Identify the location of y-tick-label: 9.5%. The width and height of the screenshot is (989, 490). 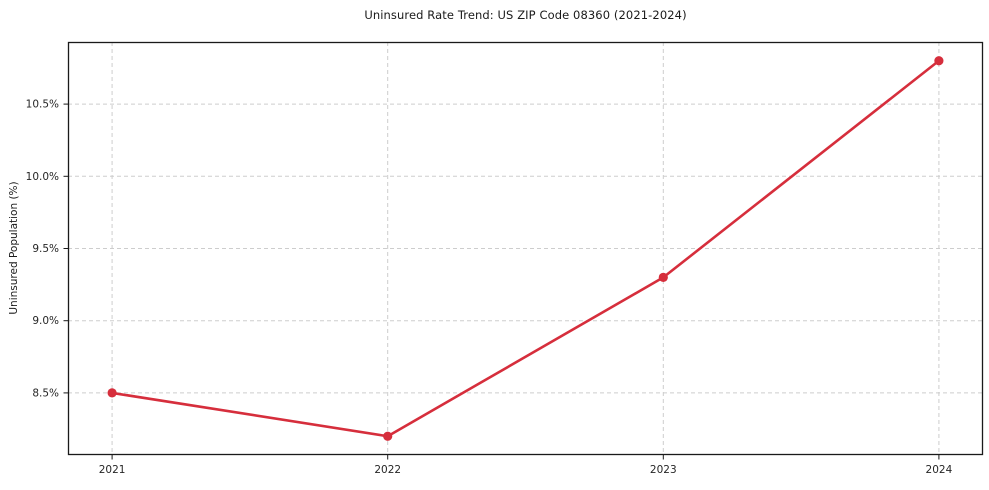
(45, 249).